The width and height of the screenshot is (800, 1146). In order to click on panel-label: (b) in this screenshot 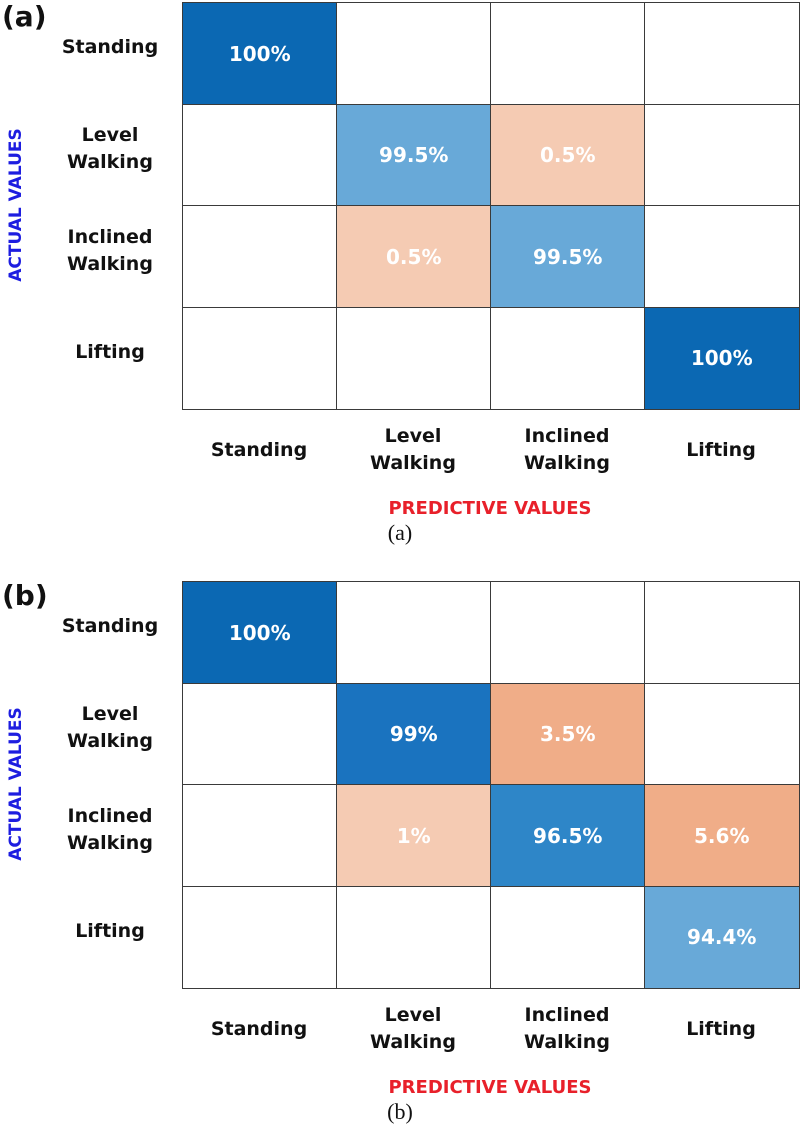, I will do `click(25, 595)`.